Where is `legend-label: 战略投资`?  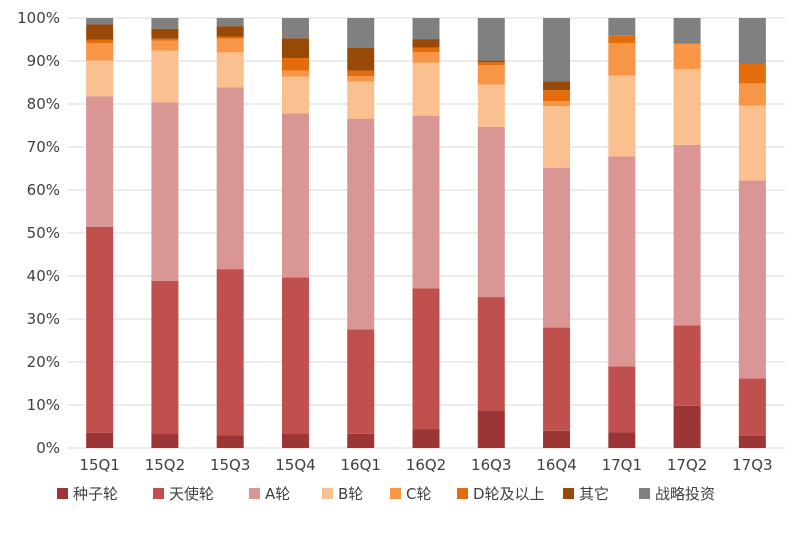
legend-label: 战略投资 is located at coordinates (685, 494).